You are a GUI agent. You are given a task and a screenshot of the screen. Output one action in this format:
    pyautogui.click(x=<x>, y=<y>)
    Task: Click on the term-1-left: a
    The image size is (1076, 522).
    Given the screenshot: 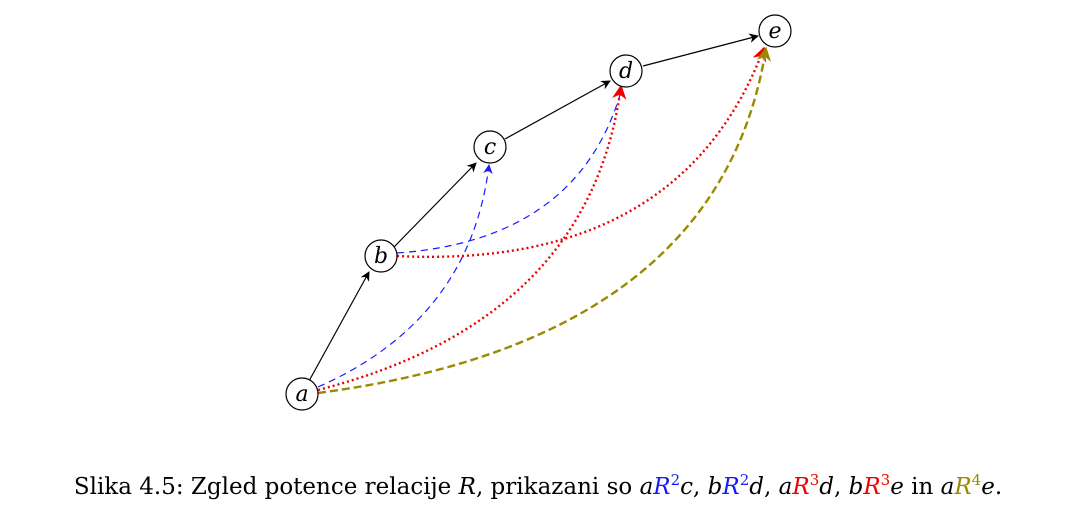 What is the action you would take?
    pyautogui.click(x=646, y=487)
    